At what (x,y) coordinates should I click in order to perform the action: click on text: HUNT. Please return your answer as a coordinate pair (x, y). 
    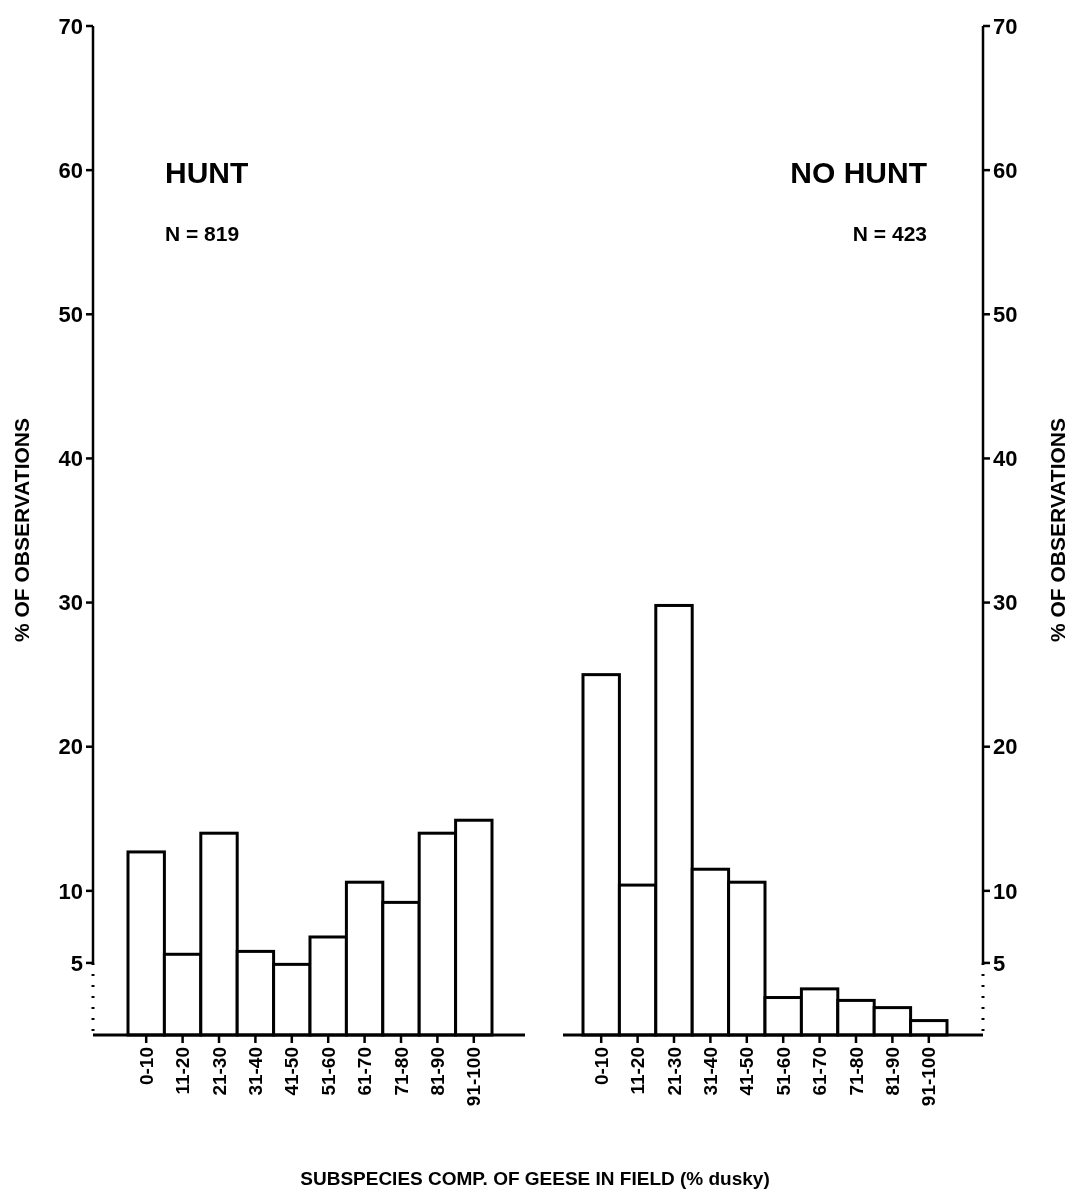
    Looking at the image, I should click on (207, 172).